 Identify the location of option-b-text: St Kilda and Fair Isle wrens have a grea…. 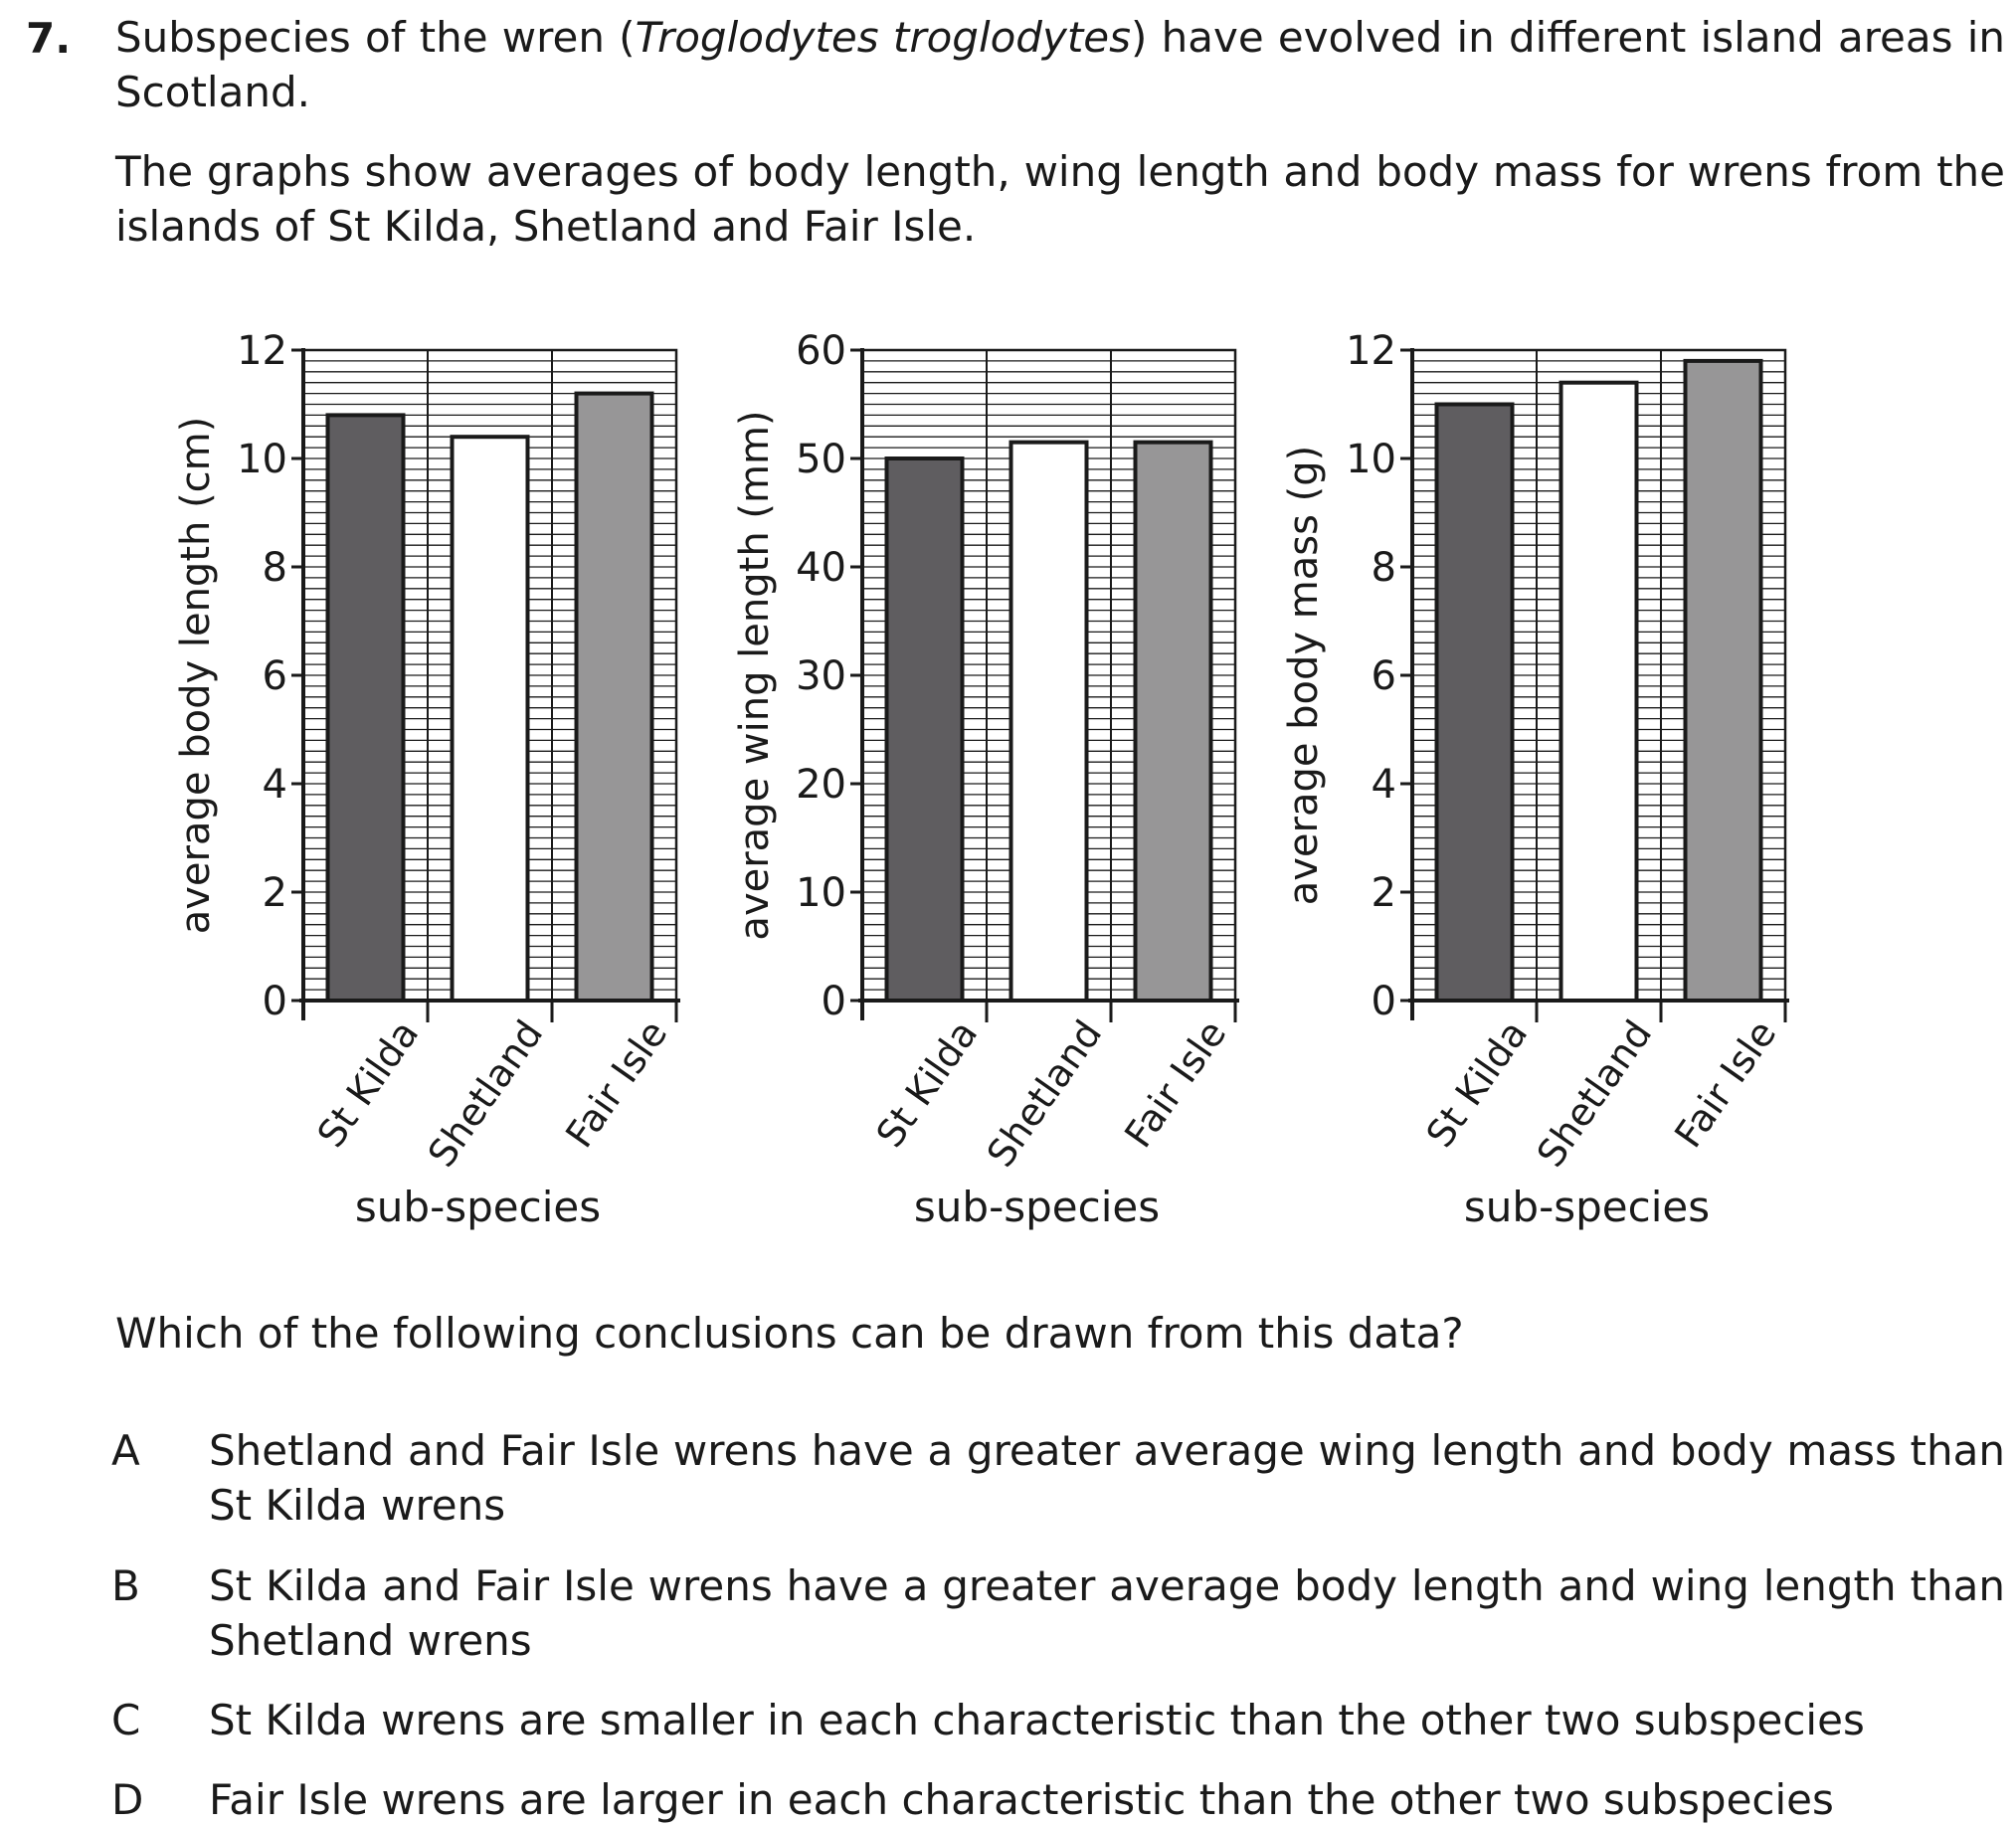
(1107, 1613).